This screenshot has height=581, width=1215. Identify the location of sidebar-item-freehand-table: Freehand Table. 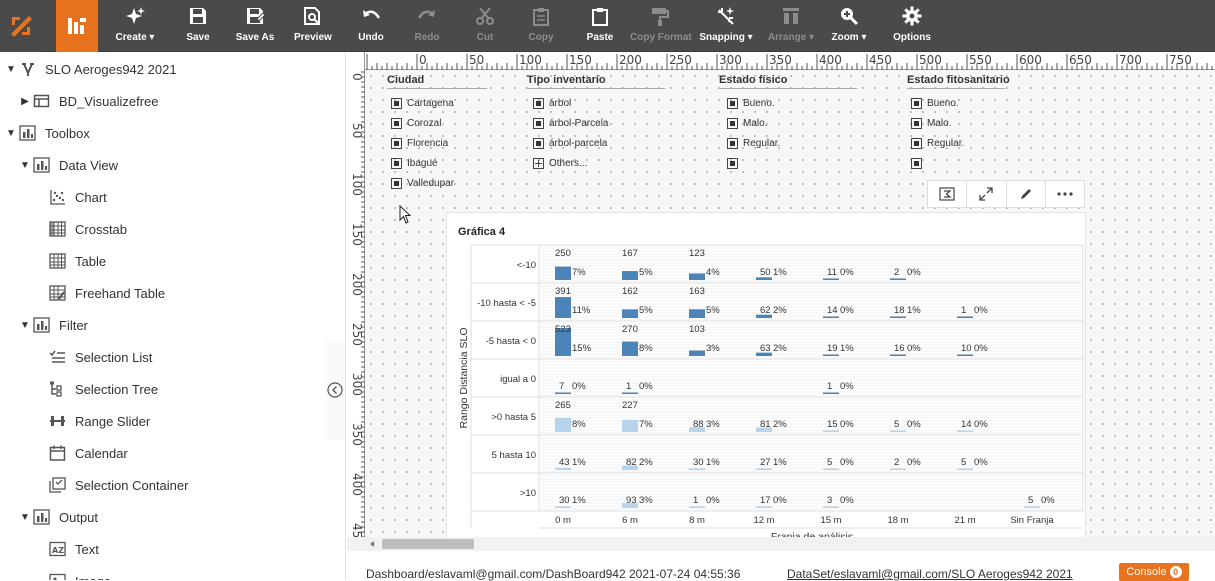
(106, 293).